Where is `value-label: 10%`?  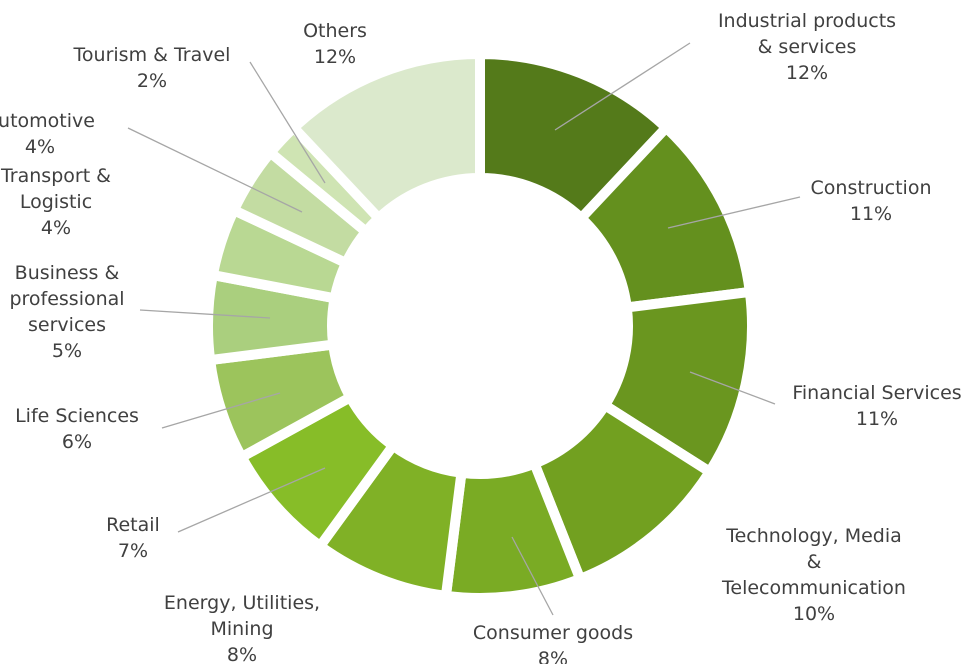 value-label: 10% is located at coordinates (814, 614).